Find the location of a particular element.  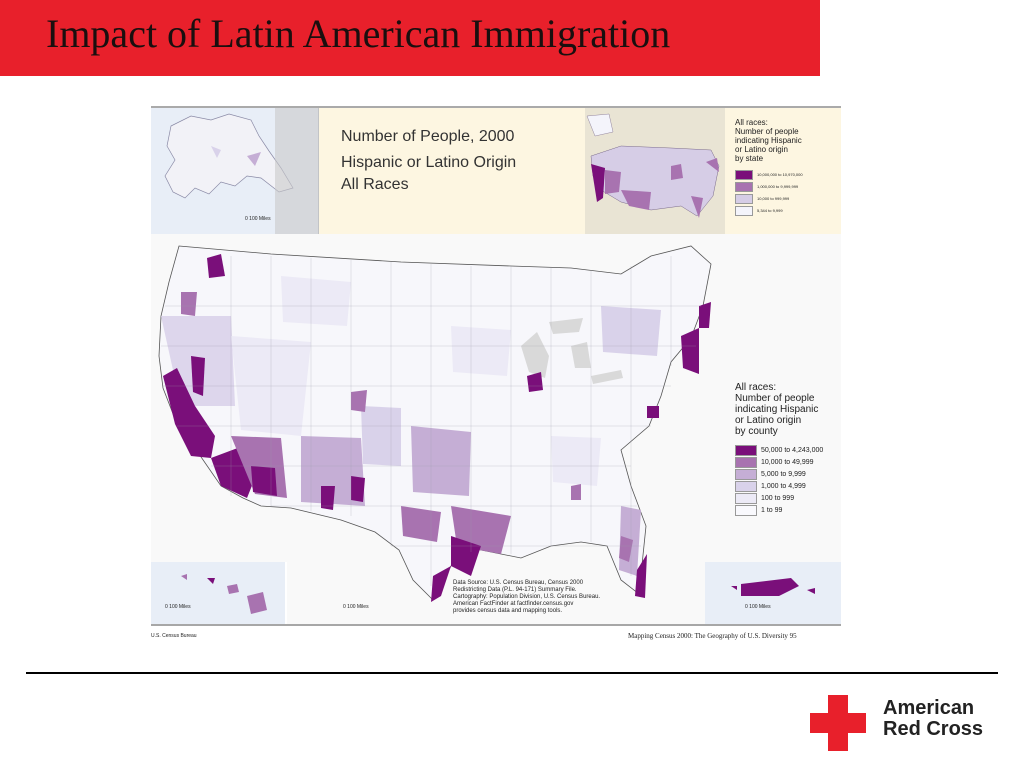

state-legend-row: 10,000,000 to 10,970,000 is located at coordinates (787, 174).